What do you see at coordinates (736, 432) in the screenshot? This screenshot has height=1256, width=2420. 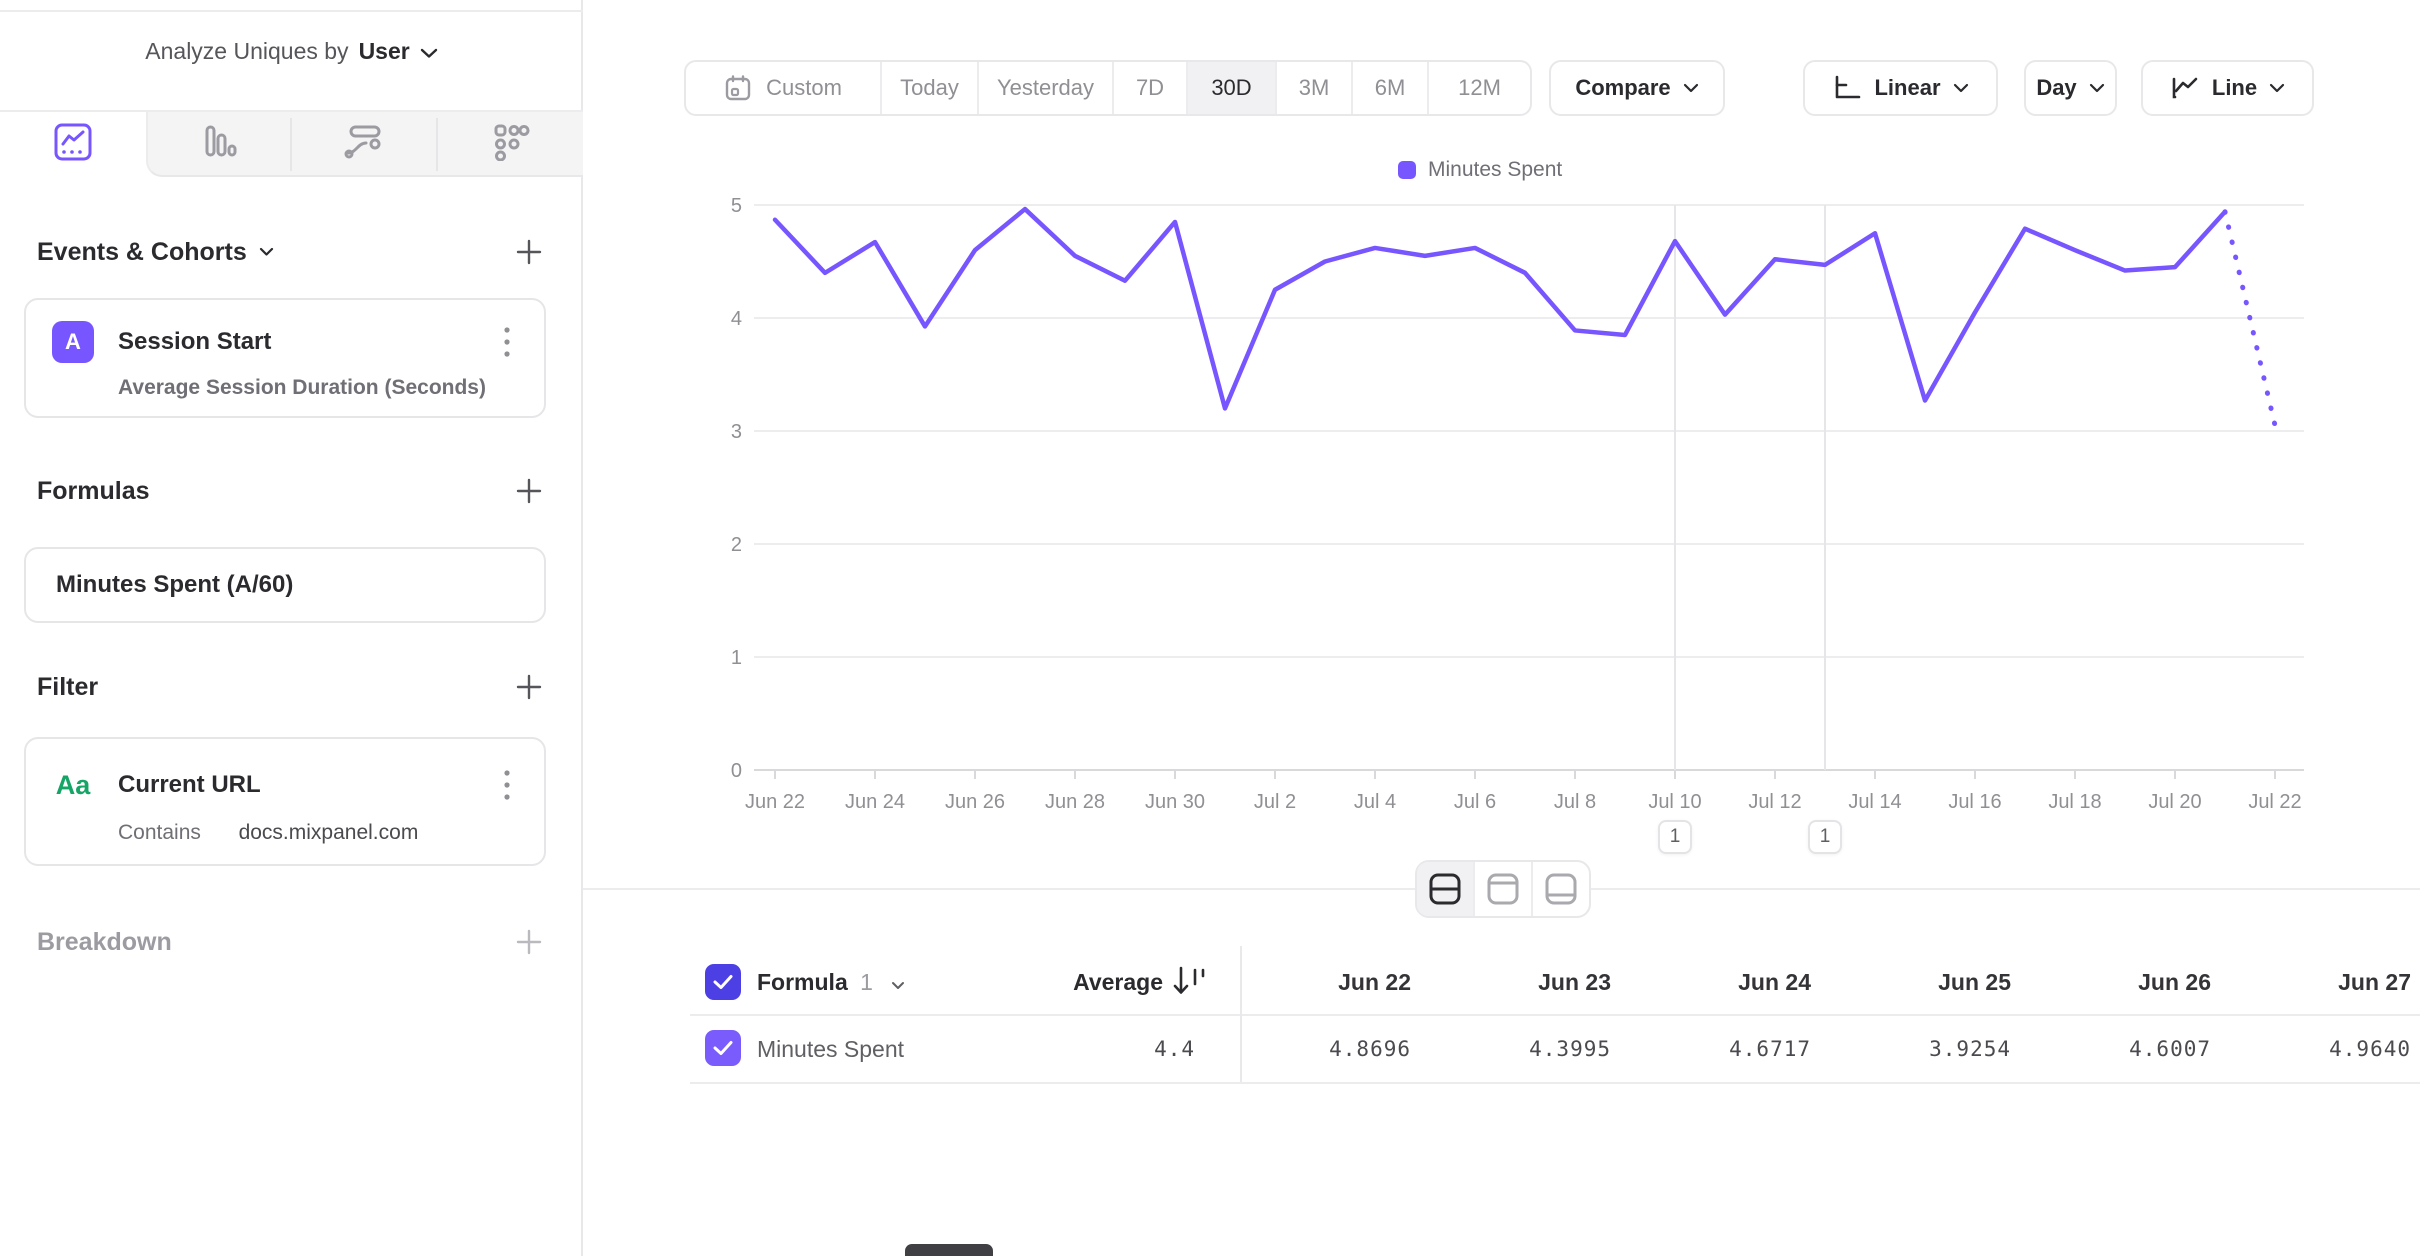 I see `y-axis-label: 3` at bounding box center [736, 432].